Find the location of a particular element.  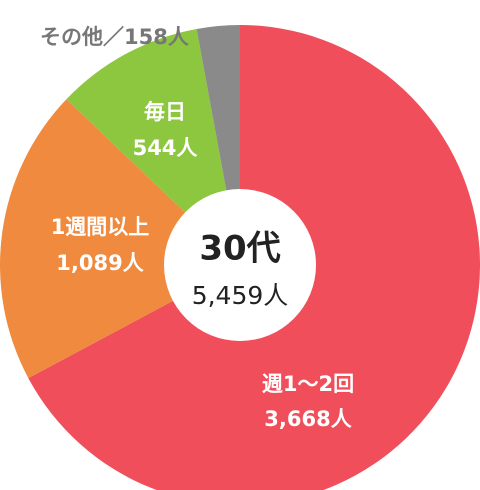

category-label: 毎日 is located at coordinates (165, 112).